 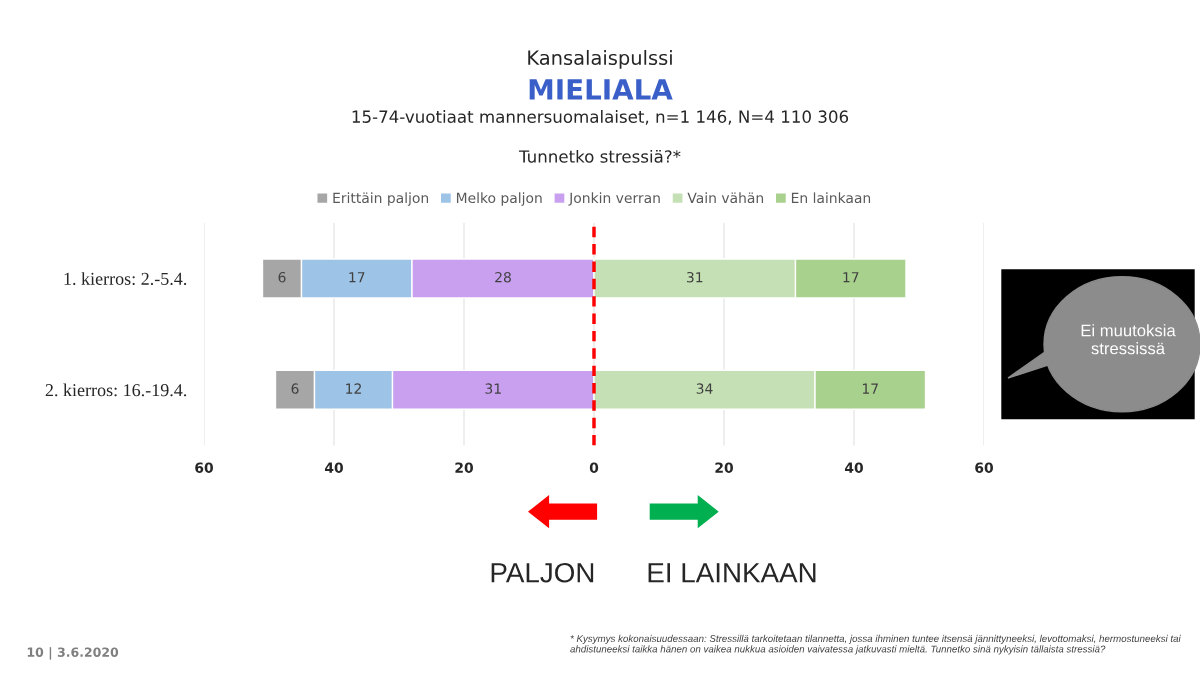 What do you see at coordinates (614, 199) in the screenshot?
I see `legend-label: Jonkin verran` at bounding box center [614, 199].